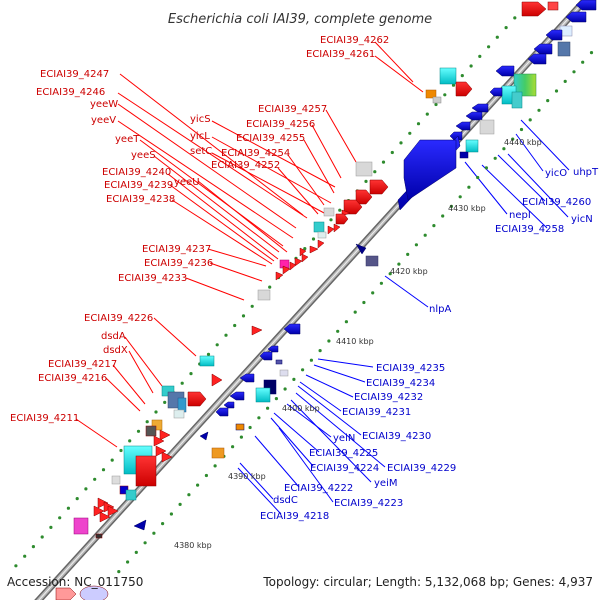 This screenshot has height=600, width=600. What do you see at coordinates (344, 468) in the screenshot?
I see `gene-label: ECIAI39_4224` at bounding box center [344, 468].